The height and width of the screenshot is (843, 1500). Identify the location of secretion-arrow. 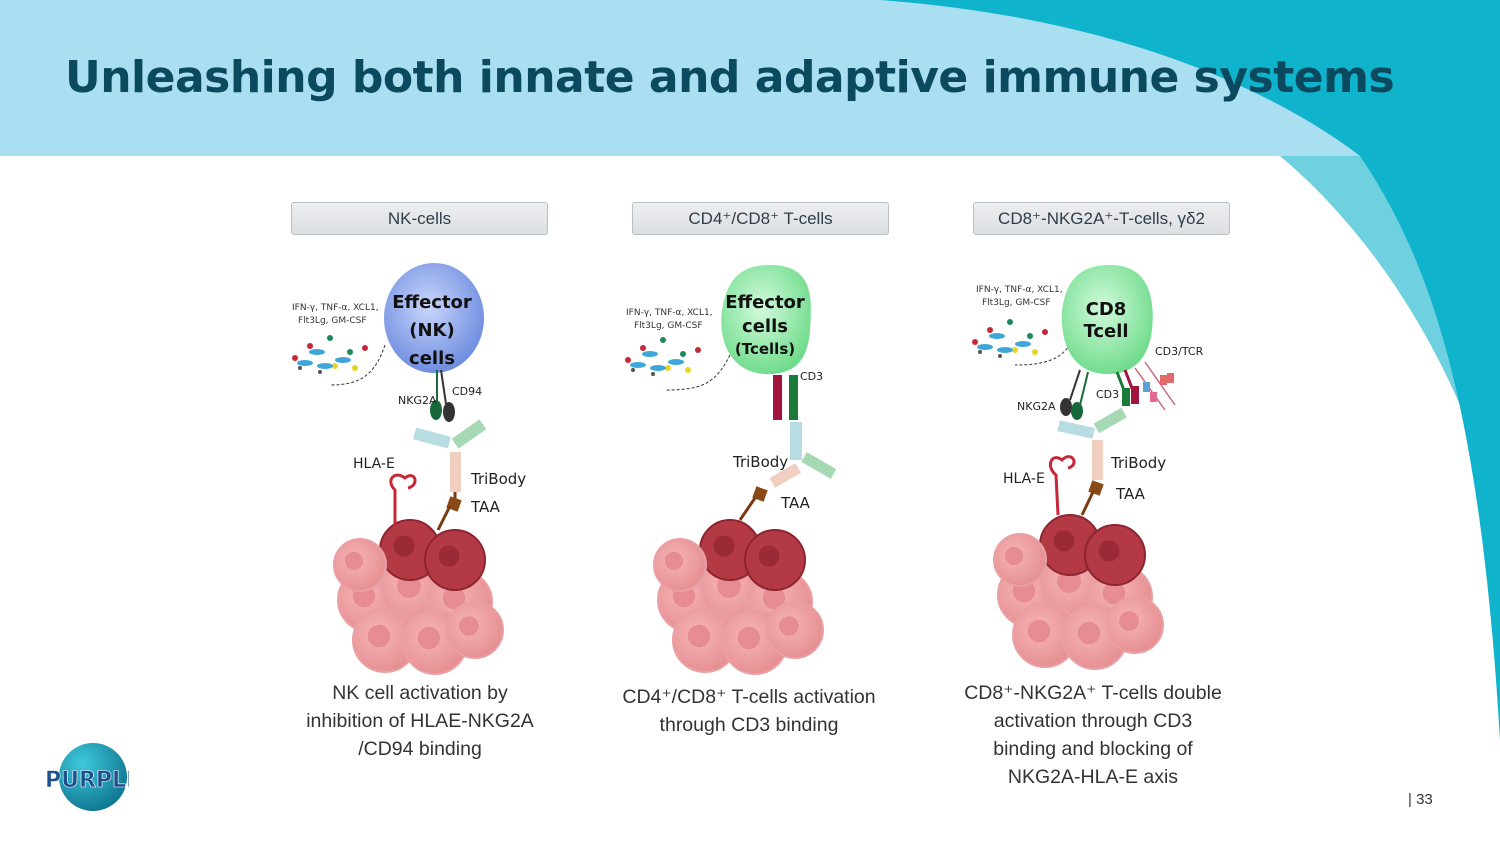
(357, 365).